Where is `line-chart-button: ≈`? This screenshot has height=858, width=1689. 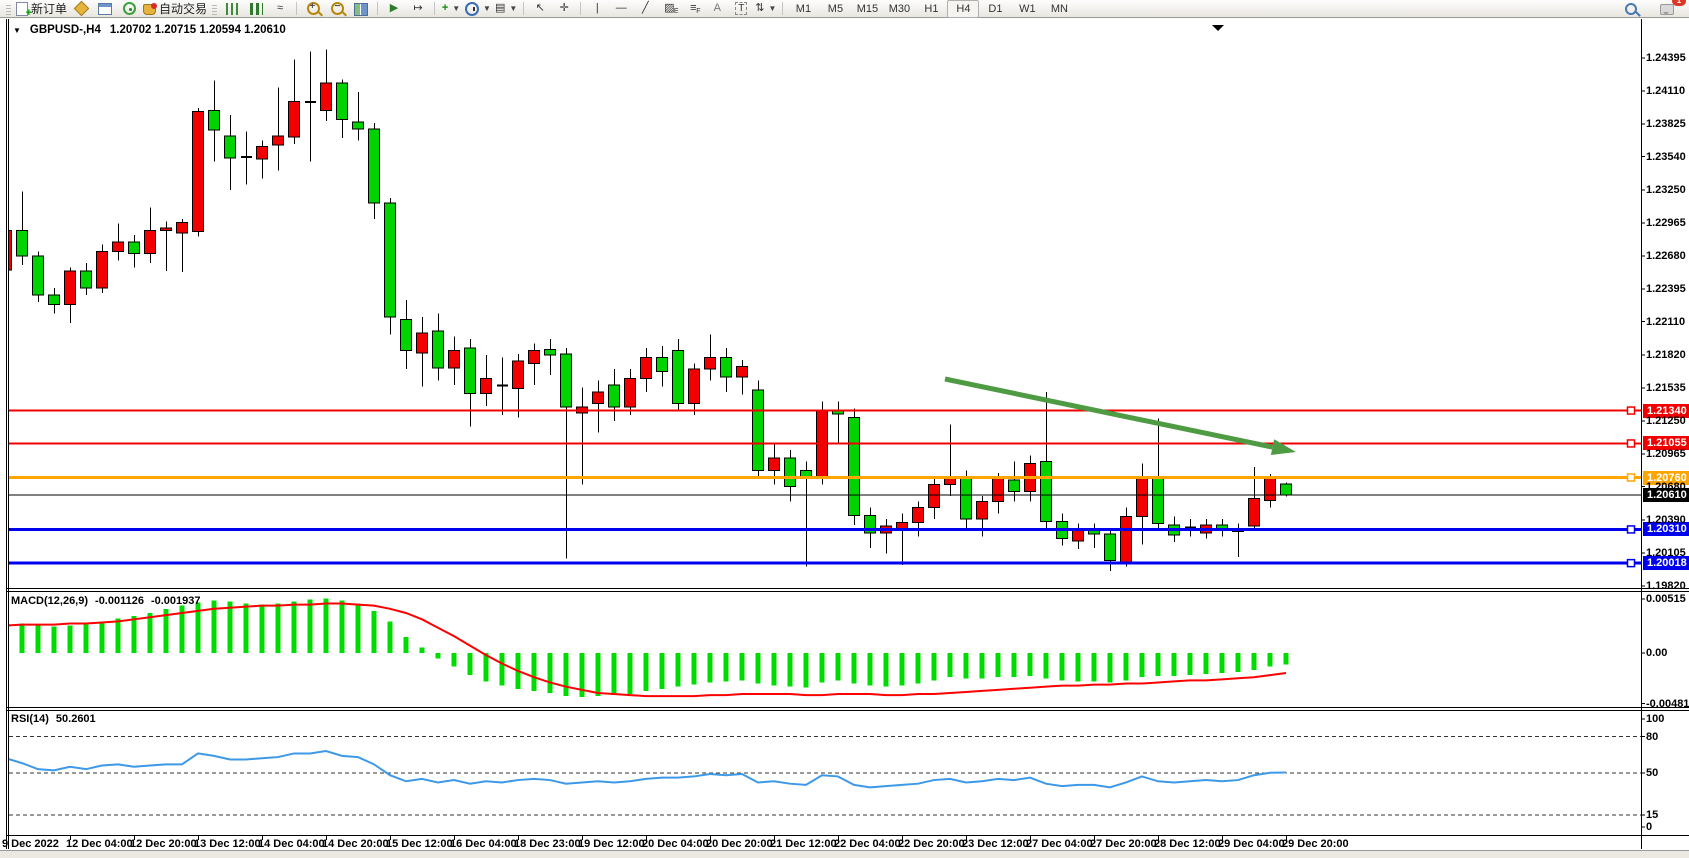
line-chart-button: ≈ is located at coordinates (280, 9).